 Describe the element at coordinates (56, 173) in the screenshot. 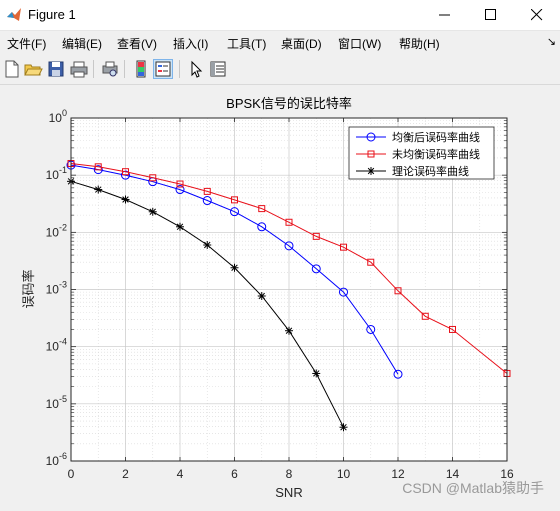

I see `y-tick-label: 10⁻¹` at that location.